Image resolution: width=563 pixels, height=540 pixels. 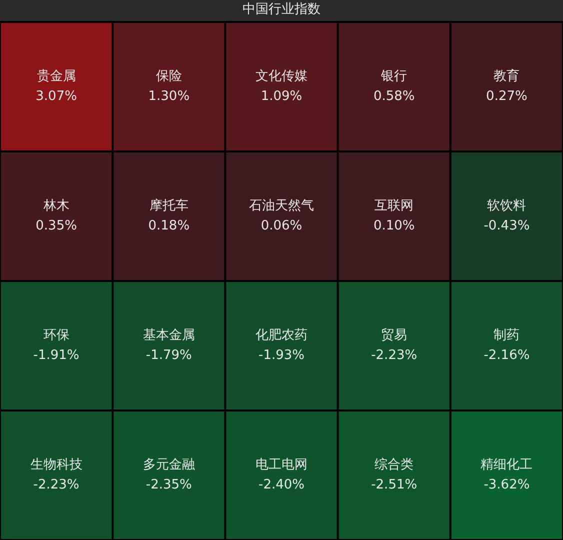 What do you see at coordinates (281, 356) in the screenshot?
I see `data-label: -1.93%` at bounding box center [281, 356].